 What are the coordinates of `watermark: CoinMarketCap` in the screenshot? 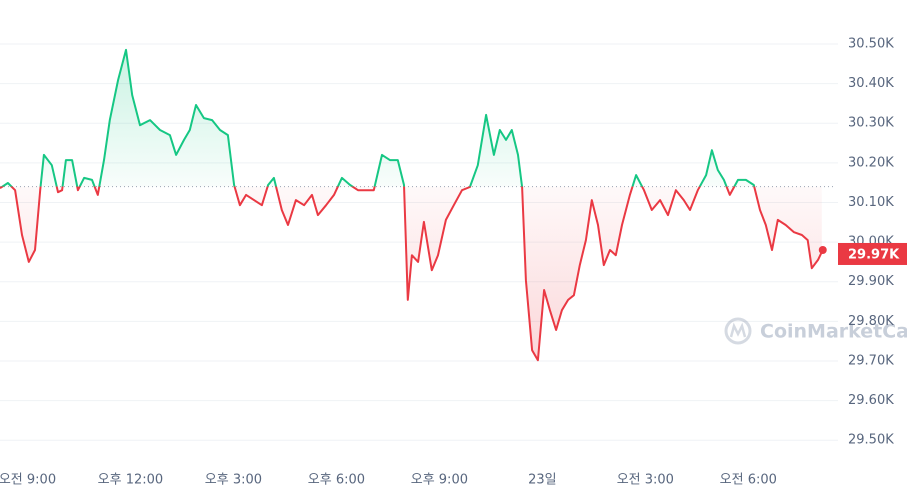 It's located at (833, 332).